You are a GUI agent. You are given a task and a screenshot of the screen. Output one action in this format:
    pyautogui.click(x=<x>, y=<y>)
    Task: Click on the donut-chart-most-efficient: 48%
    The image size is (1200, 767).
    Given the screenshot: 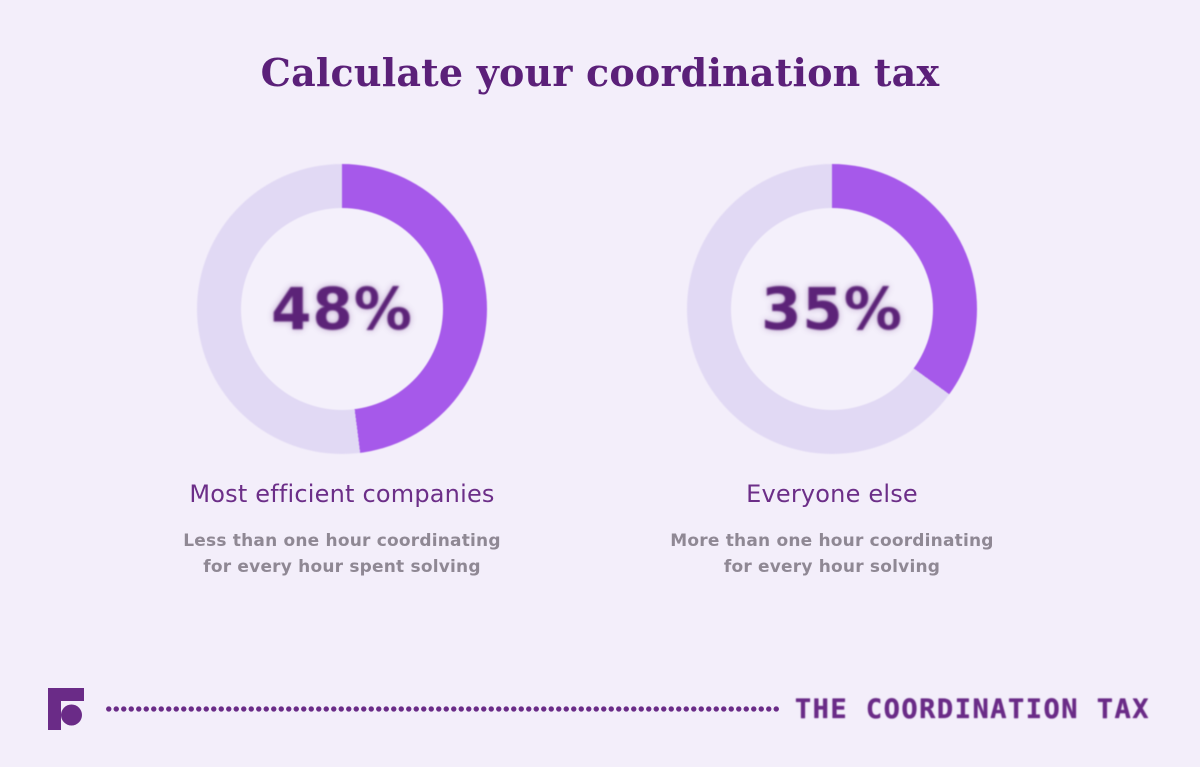 What is the action you would take?
    pyautogui.click(x=342, y=309)
    